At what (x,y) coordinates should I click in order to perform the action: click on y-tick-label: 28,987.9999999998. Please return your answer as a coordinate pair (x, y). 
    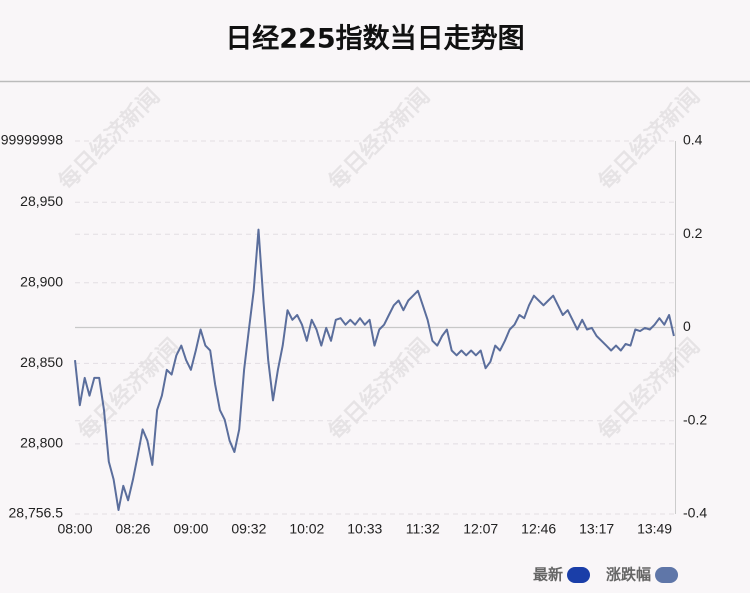
    Looking at the image, I should click on (31, 140).